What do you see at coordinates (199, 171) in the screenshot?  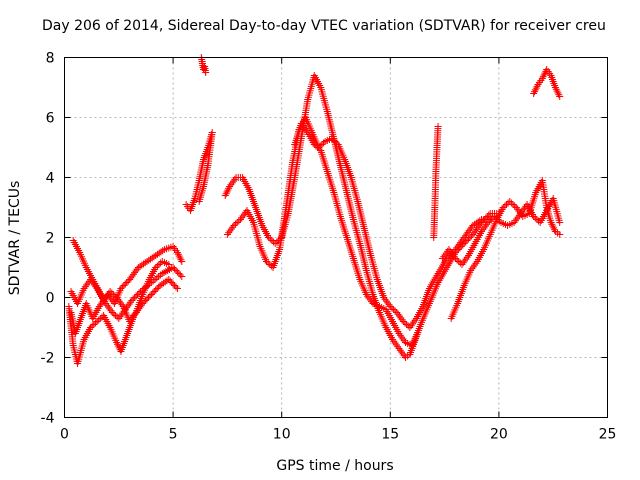 I see `series-track-e` at bounding box center [199, 171].